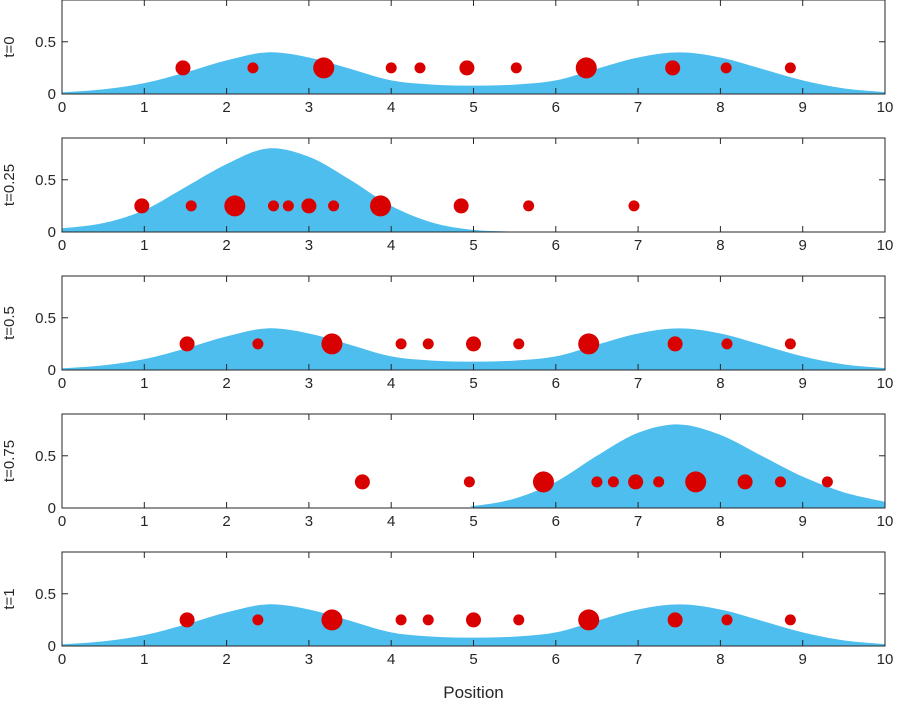  What do you see at coordinates (9, 46) in the screenshot?
I see `y-axis-label: t=0` at bounding box center [9, 46].